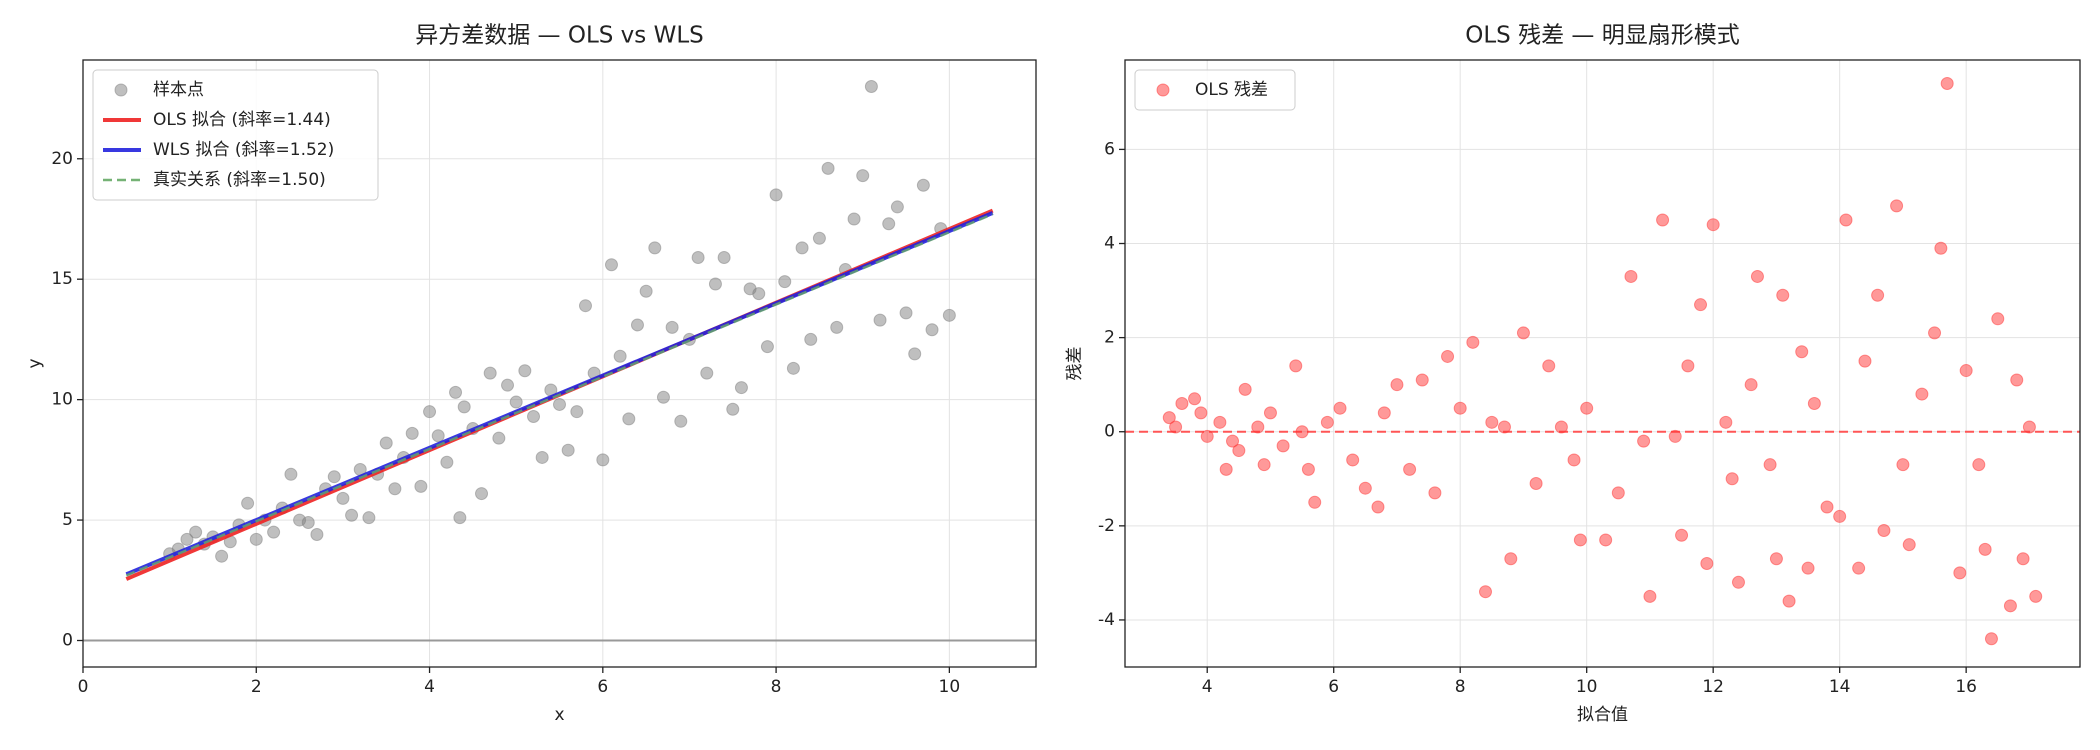 The image size is (2100, 750). What do you see at coordinates (1109, 338) in the screenshot?
I see `y-tick-label: 2` at bounding box center [1109, 338].